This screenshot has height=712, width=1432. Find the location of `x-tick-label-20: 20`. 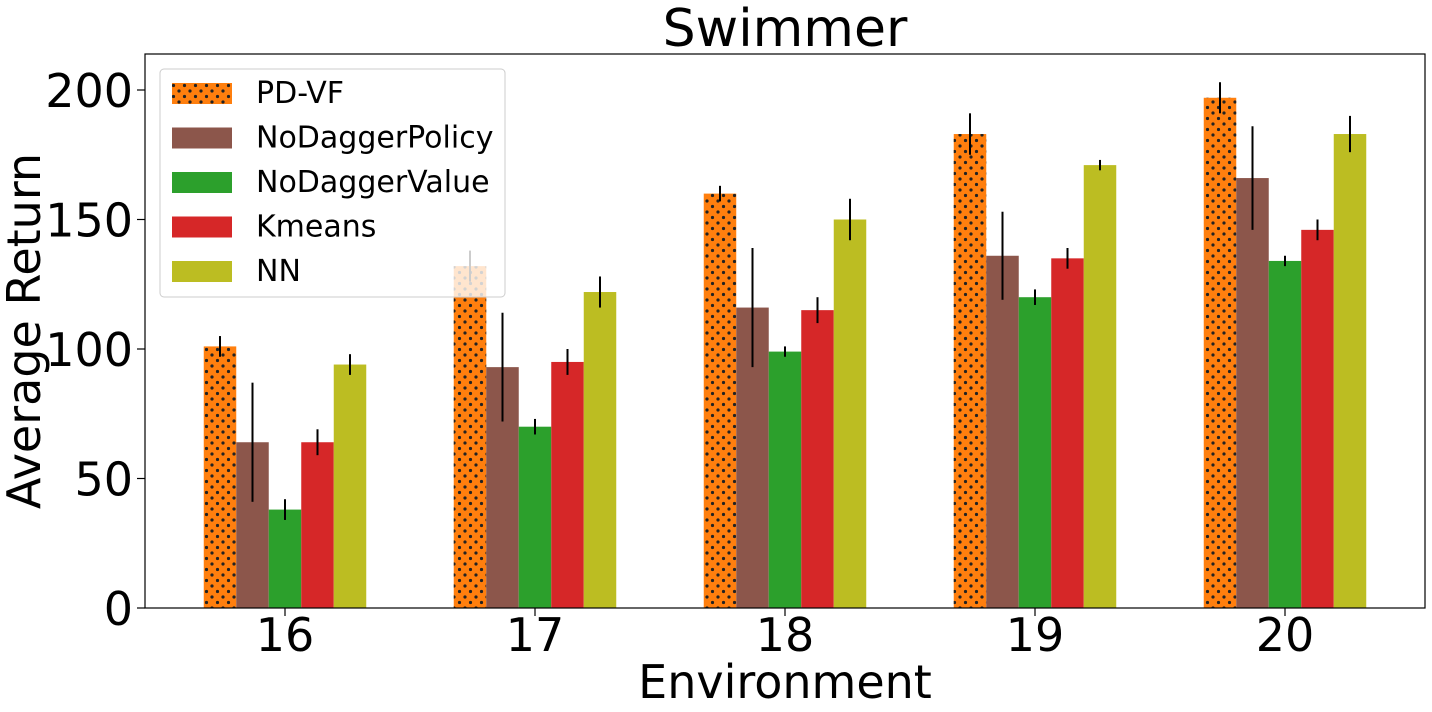

x-tick-label-20: 20 is located at coordinates (1285, 635).